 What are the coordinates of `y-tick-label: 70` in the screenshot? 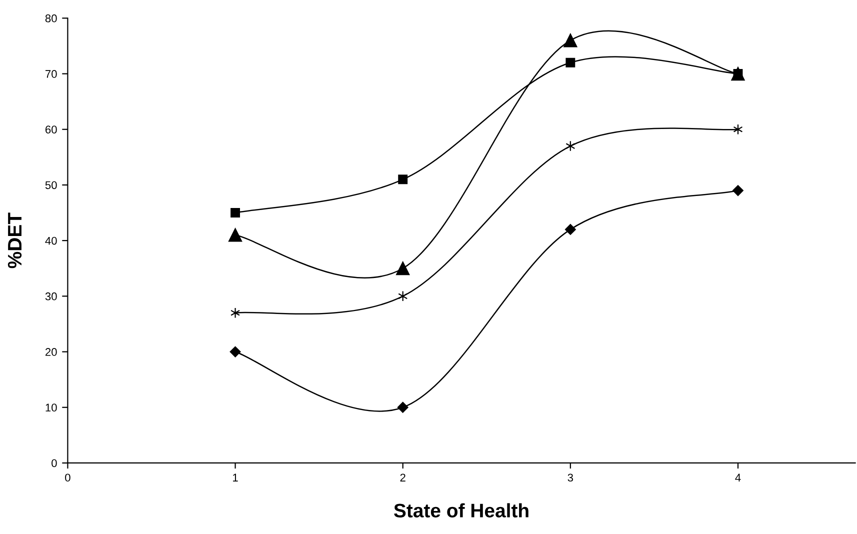 It's located at (51, 74).